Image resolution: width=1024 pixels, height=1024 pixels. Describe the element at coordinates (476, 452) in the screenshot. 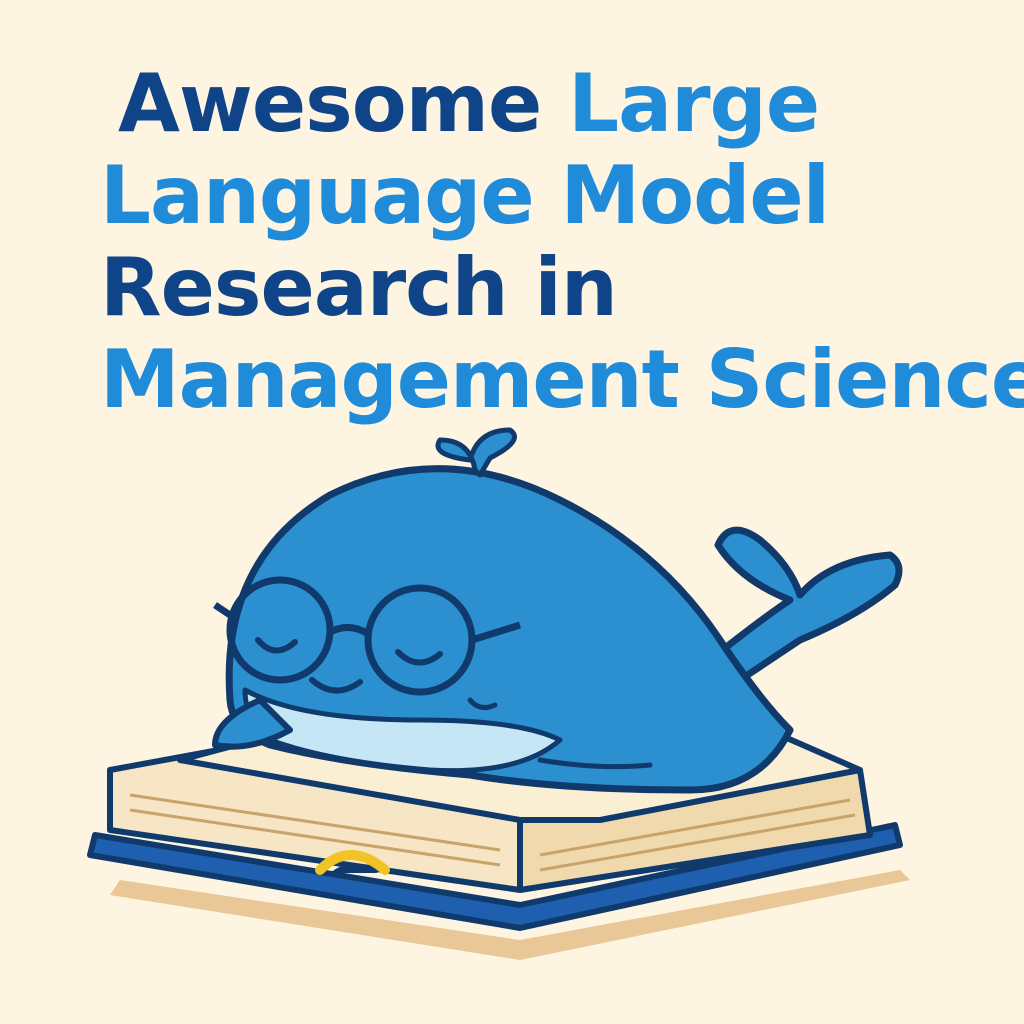

I see `water-spout-icon` at that location.